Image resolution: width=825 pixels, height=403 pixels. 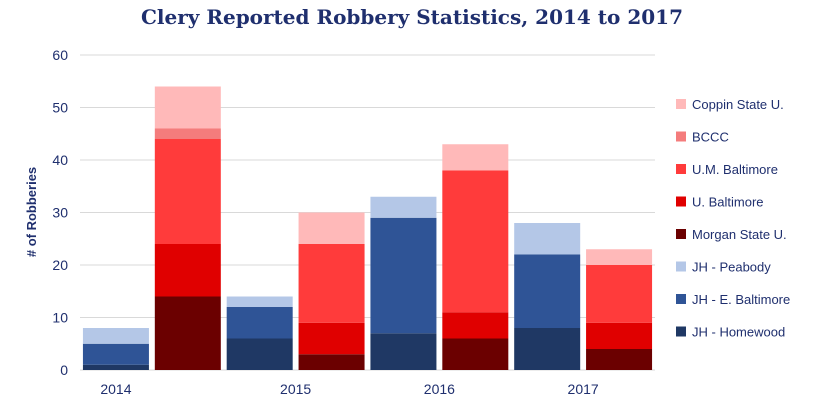 What do you see at coordinates (738, 332) in the screenshot?
I see `legend-label: JH - Homewood` at bounding box center [738, 332].